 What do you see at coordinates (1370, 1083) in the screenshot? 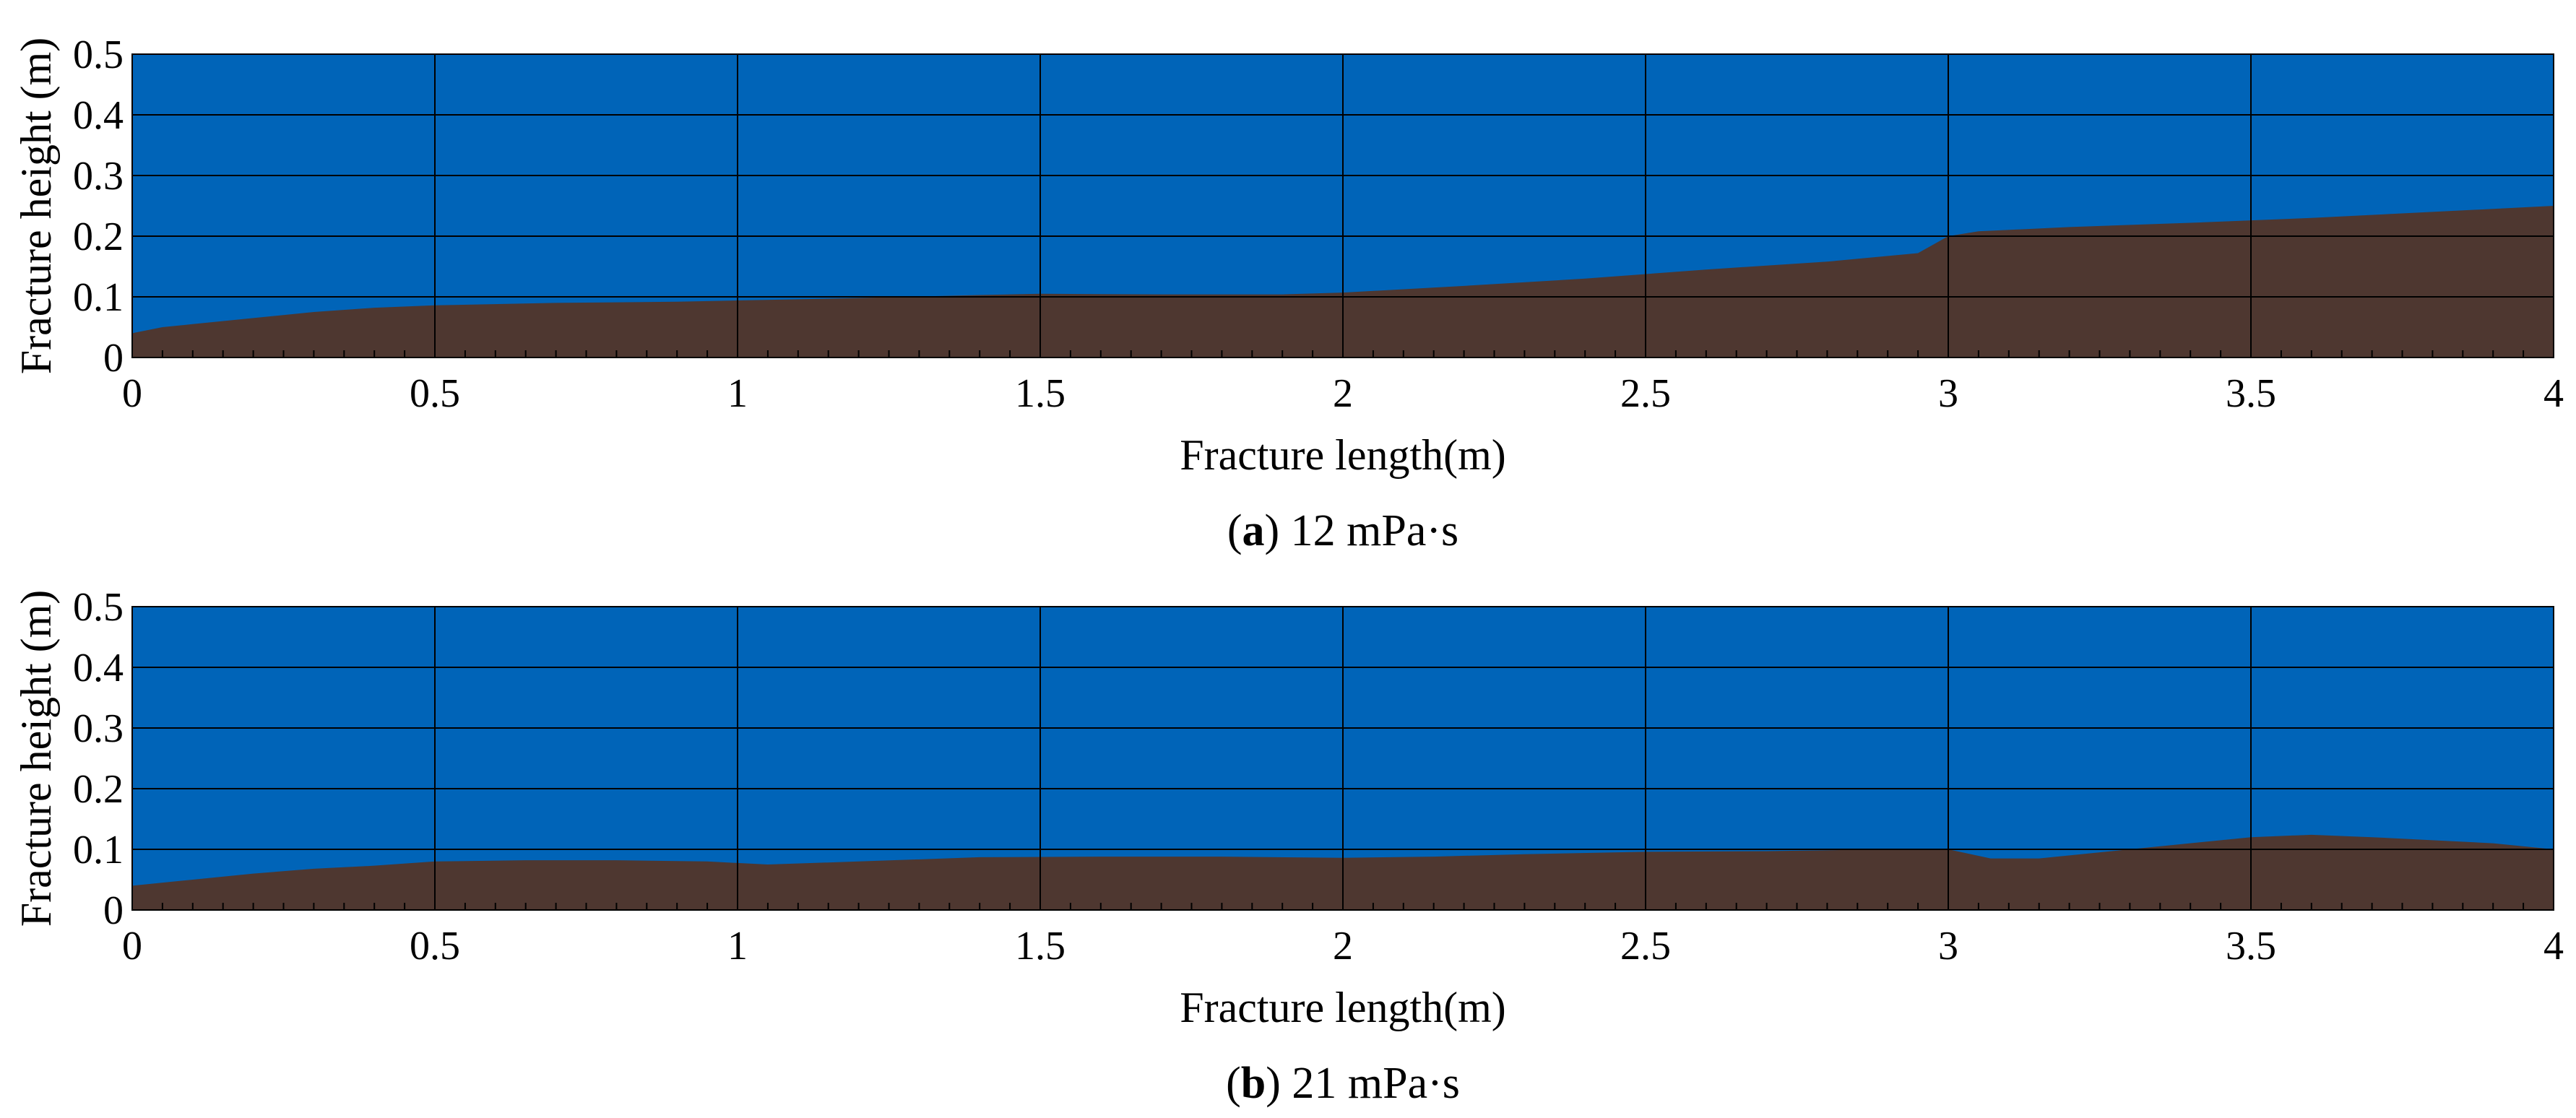
I see `caption-text: 21 mPa·s` at bounding box center [1370, 1083].